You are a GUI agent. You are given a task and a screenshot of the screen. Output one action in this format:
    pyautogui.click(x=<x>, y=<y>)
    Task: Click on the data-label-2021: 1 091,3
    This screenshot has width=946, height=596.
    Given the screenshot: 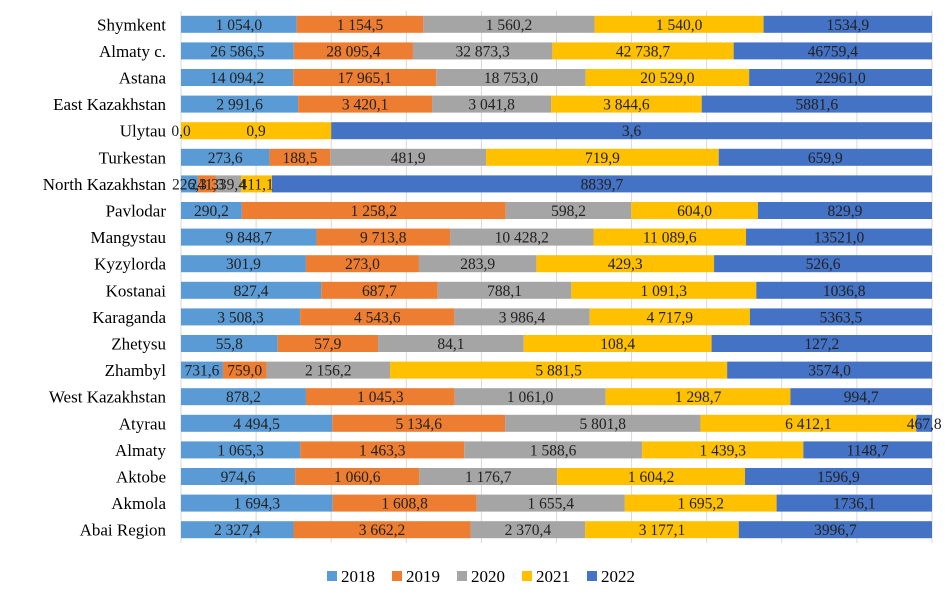 What is the action you would take?
    pyautogui.click(x=664, y=291)
    